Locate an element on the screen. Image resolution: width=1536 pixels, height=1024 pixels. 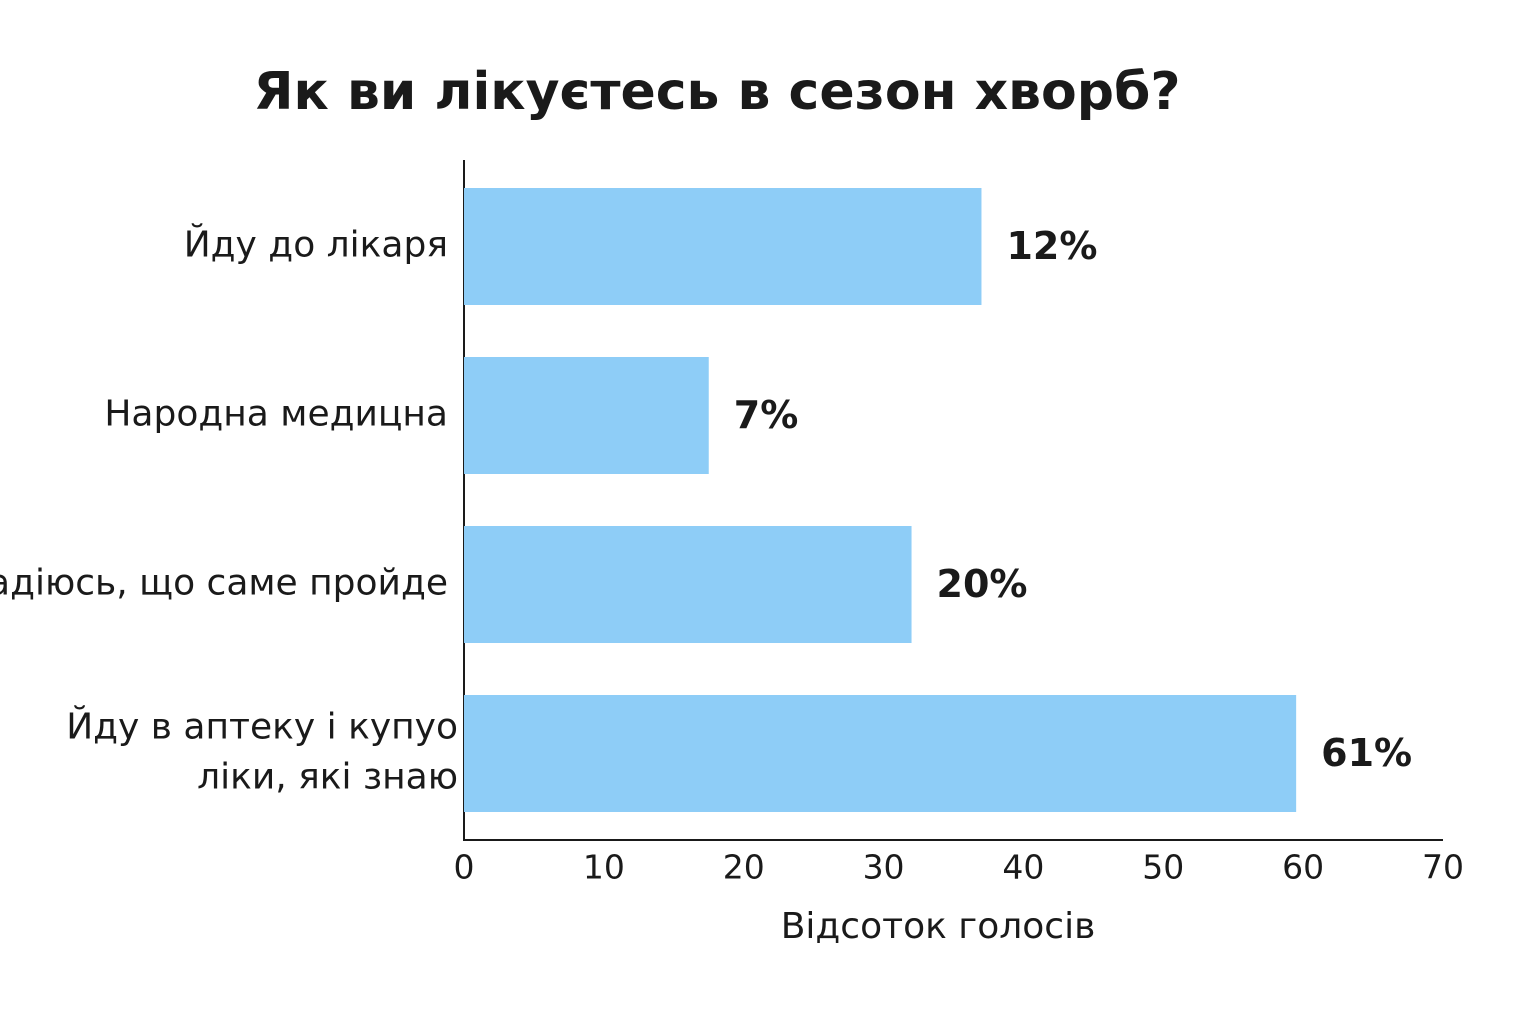
x-tick-label: 40 is located at coordinates (1023, 867).